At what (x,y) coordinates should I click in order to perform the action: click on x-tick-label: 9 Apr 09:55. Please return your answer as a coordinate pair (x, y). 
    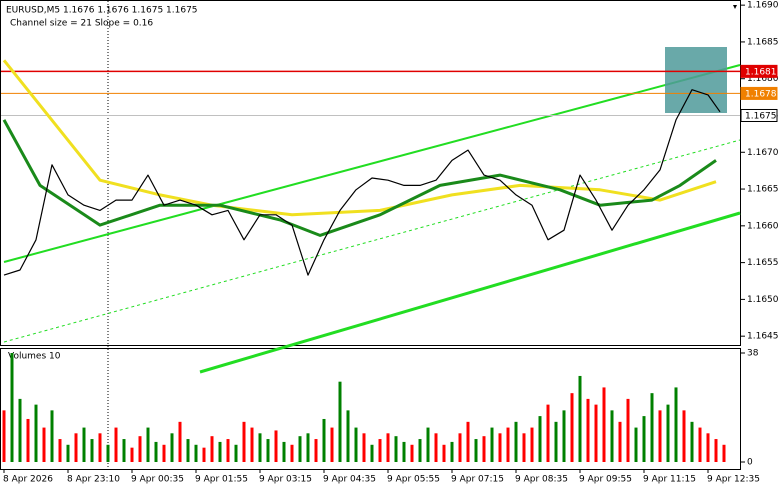
    Looking at the image, I should click on (605, 480).